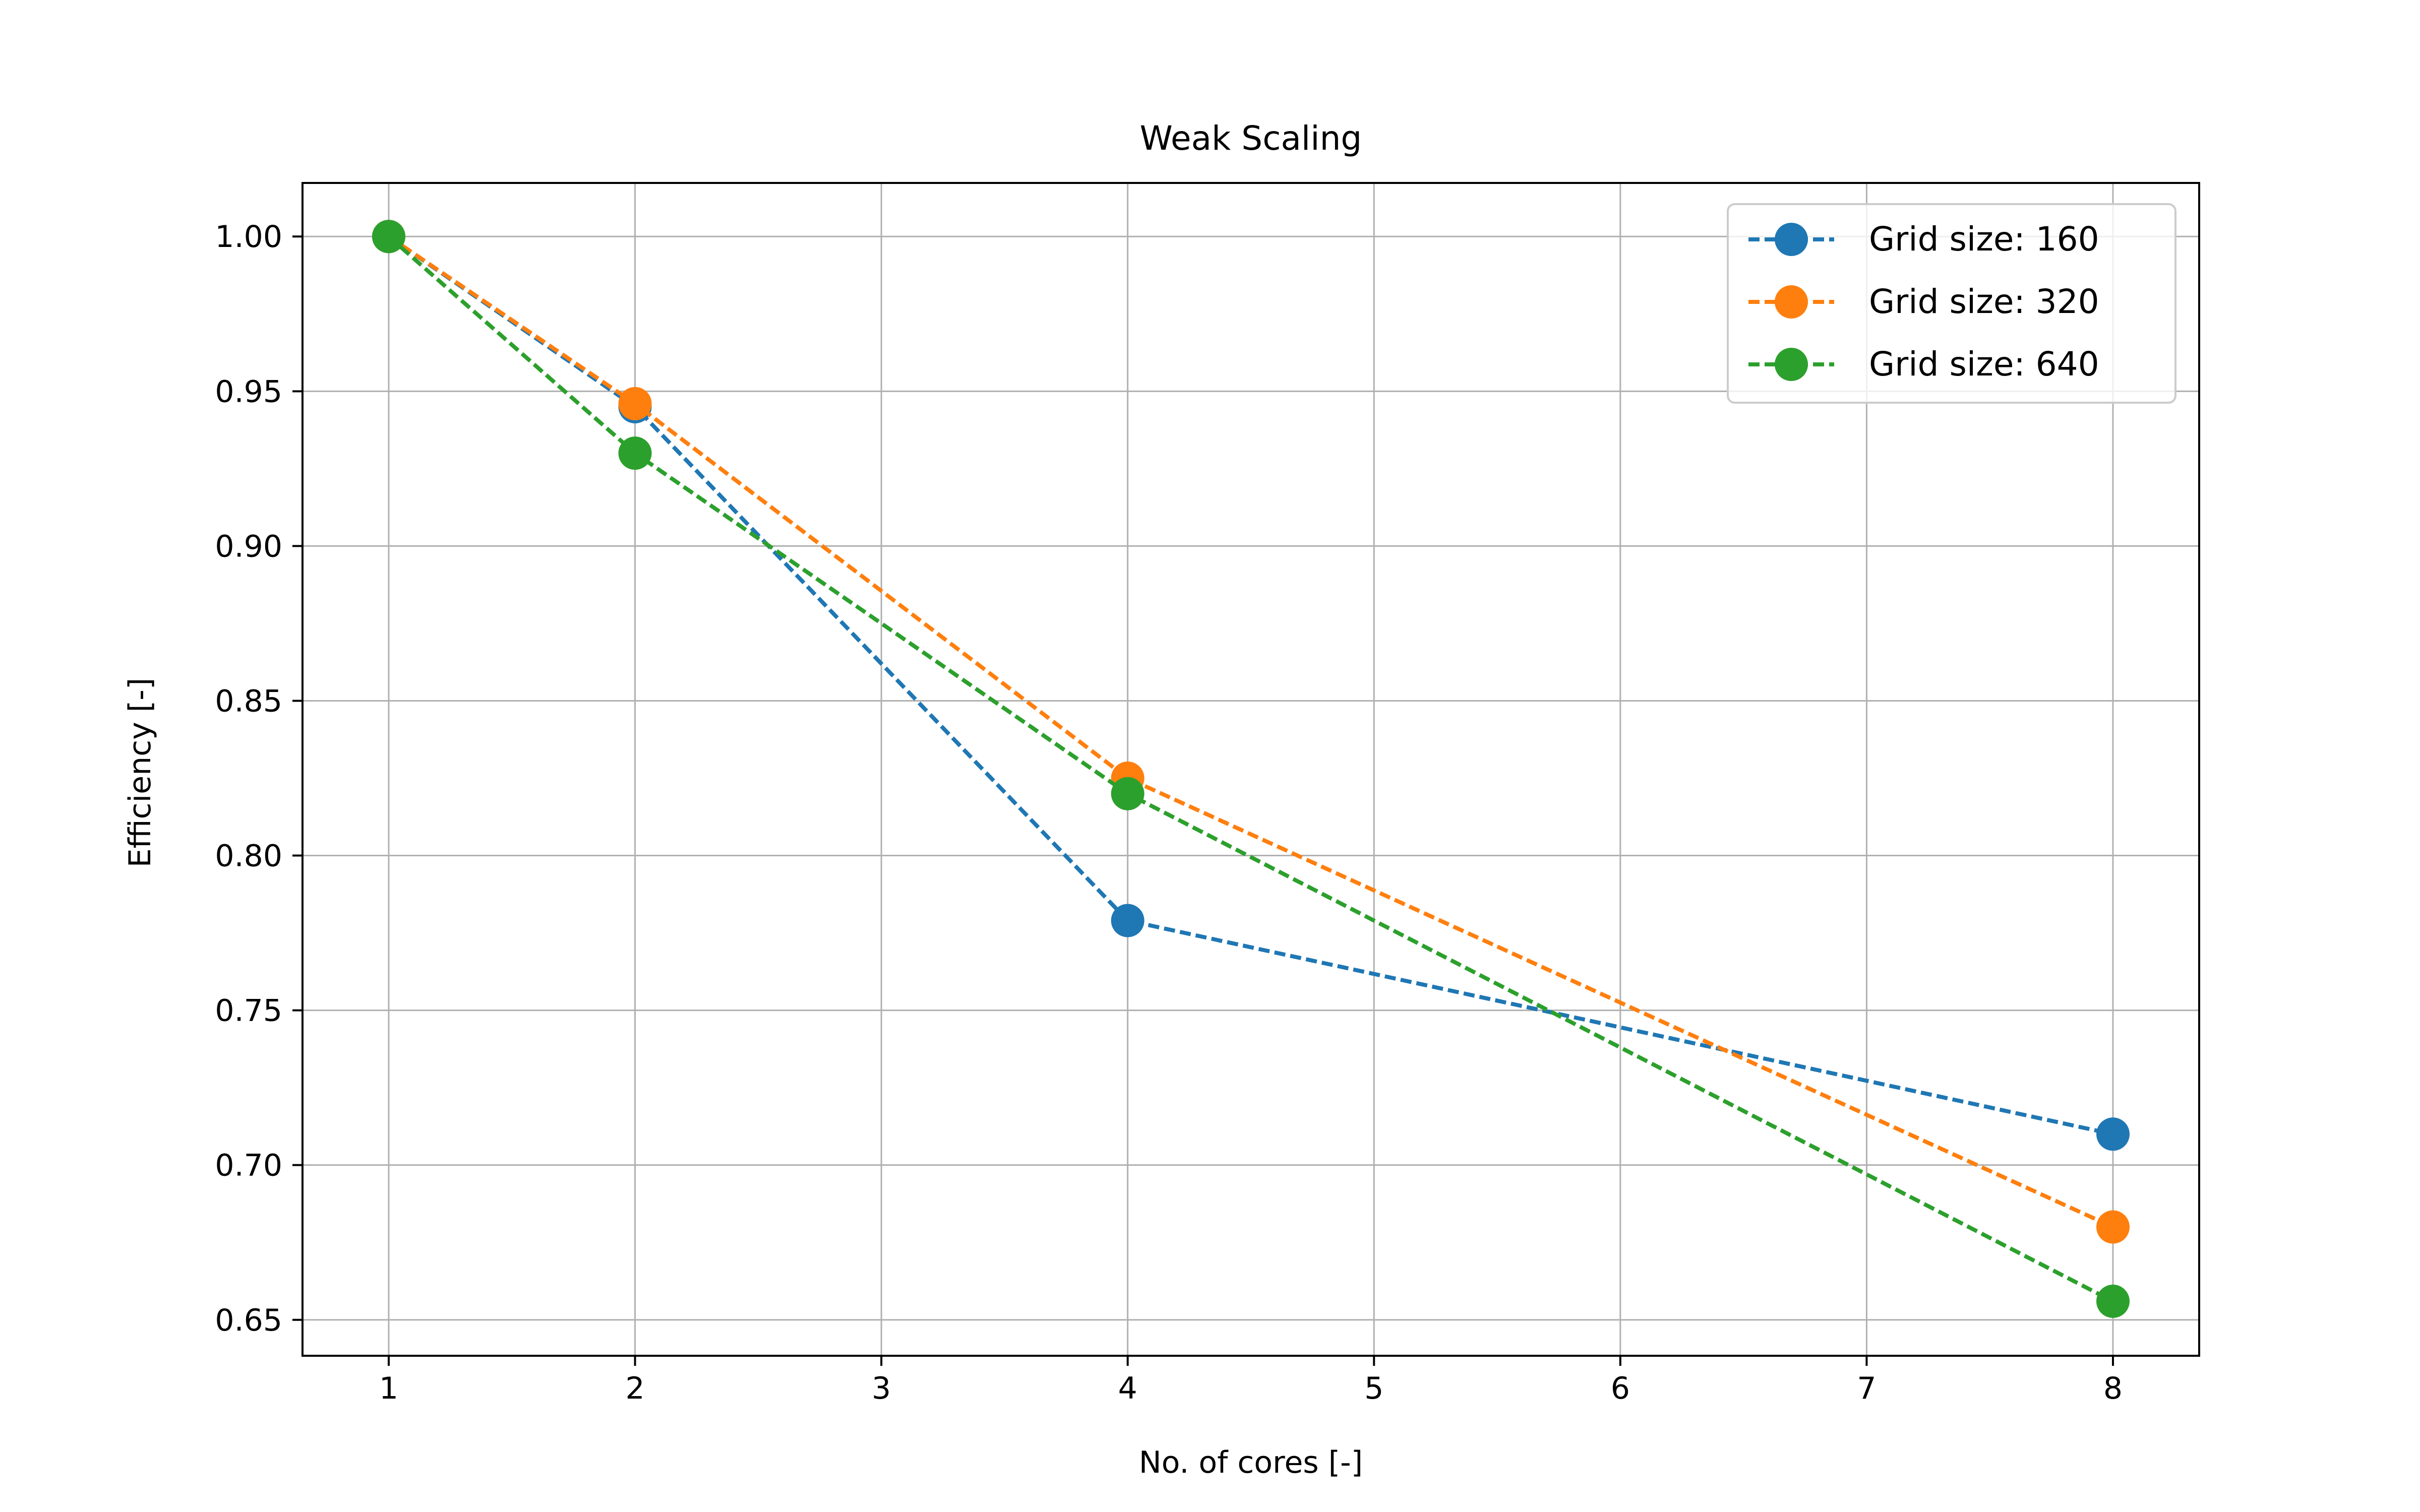 This screenshot has width=2420, height=1512. I want to click on legend-entry: Grid size: 320, so click(1923, 302).